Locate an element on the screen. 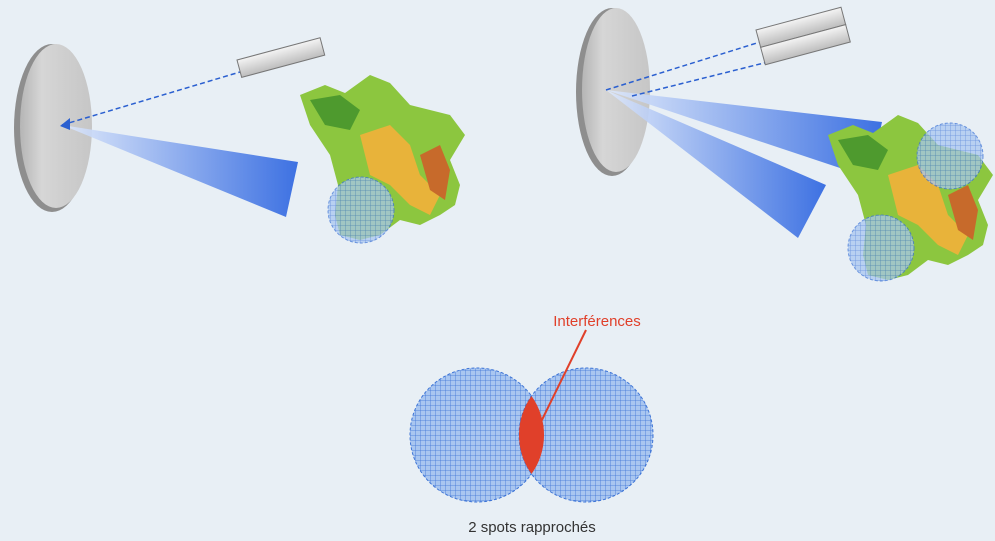 The width and height of the screenshot is (995, 541). caption: 2 spots rapprochés is located at coordinates (532, 527).